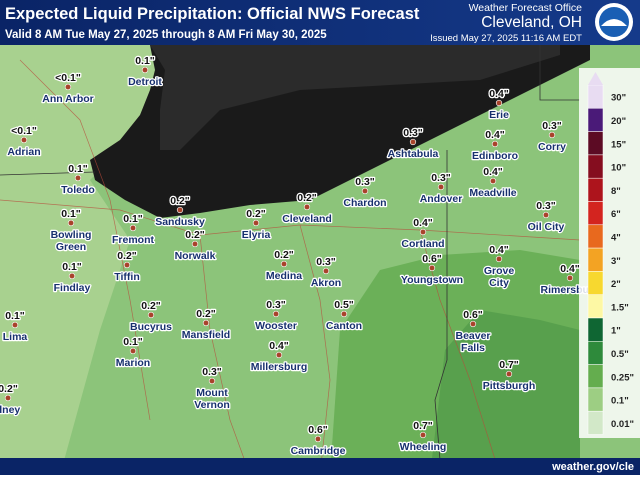  I want to click on city-name: City, so click(499, 283).